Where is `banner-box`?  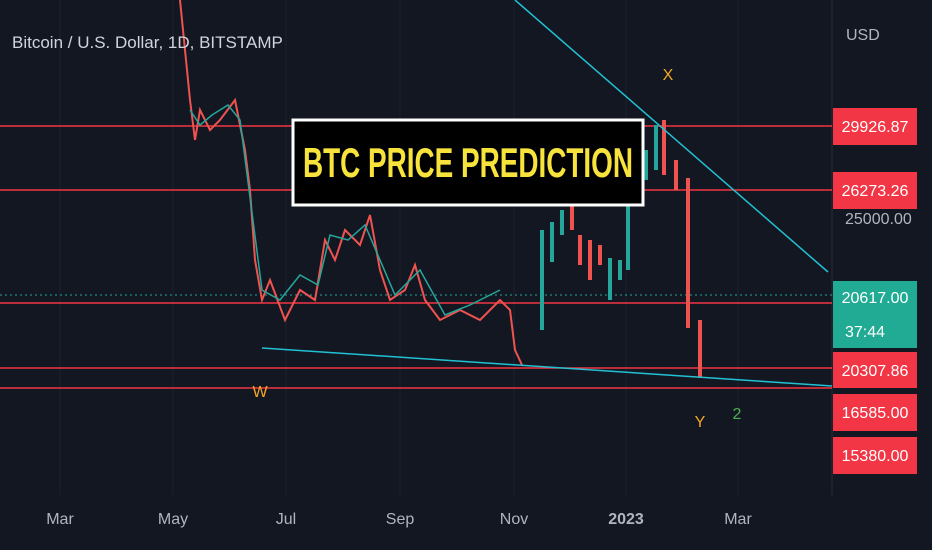
banner-box is located at coordinates (468, 162).